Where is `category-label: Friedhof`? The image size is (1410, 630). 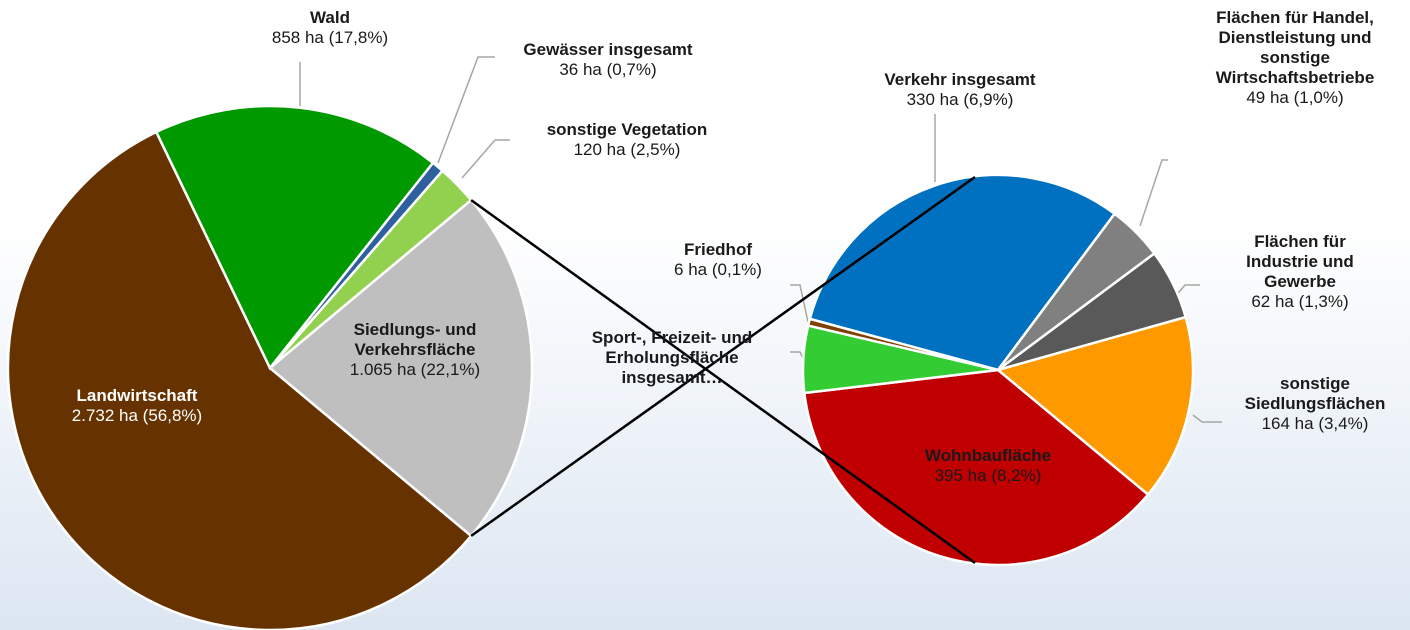
category-label: Friedhof is located at coordinates (718, 249).